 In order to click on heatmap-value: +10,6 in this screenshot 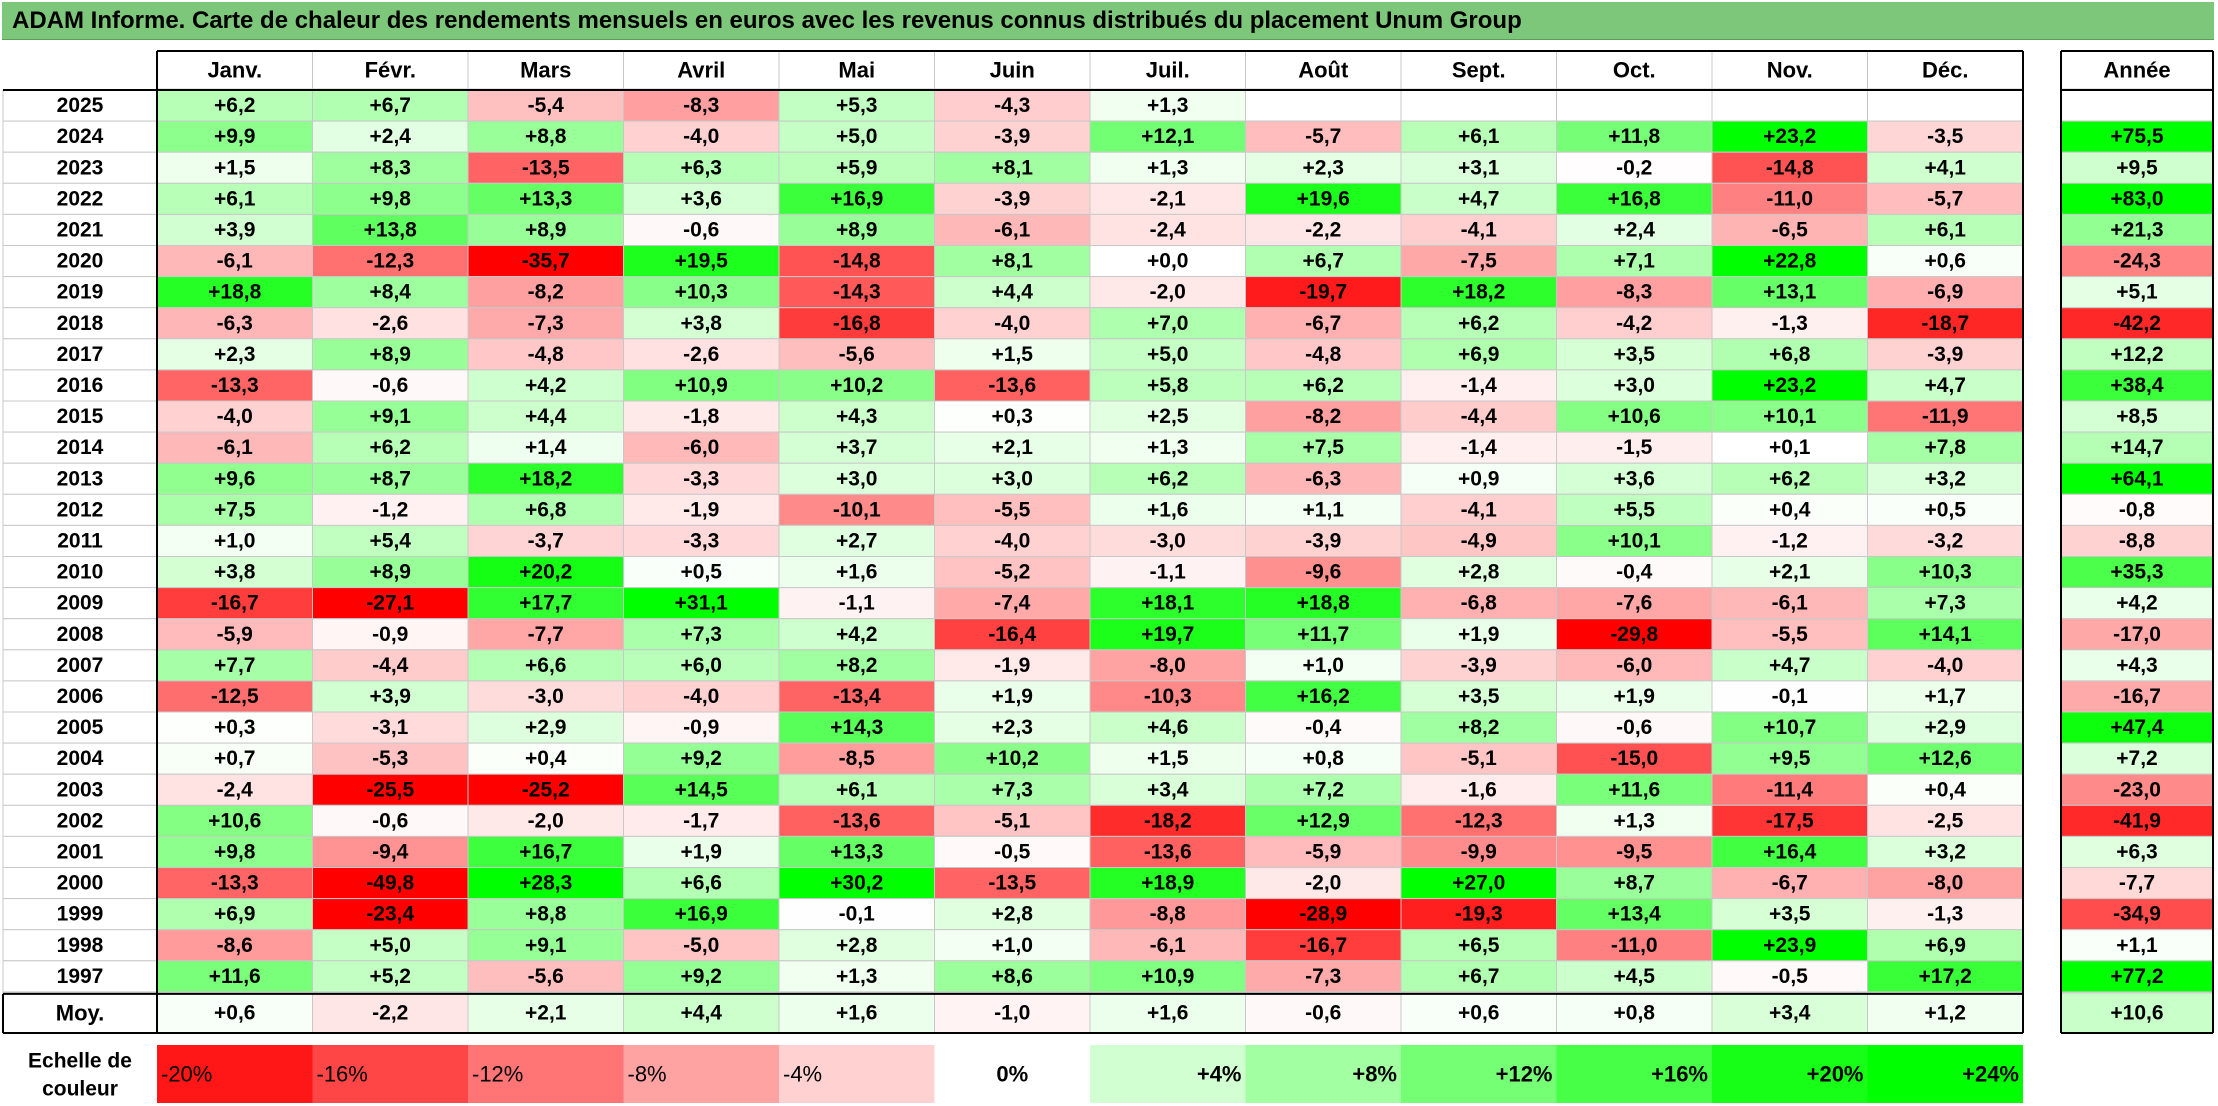, I will do `click(1634, 416)`.